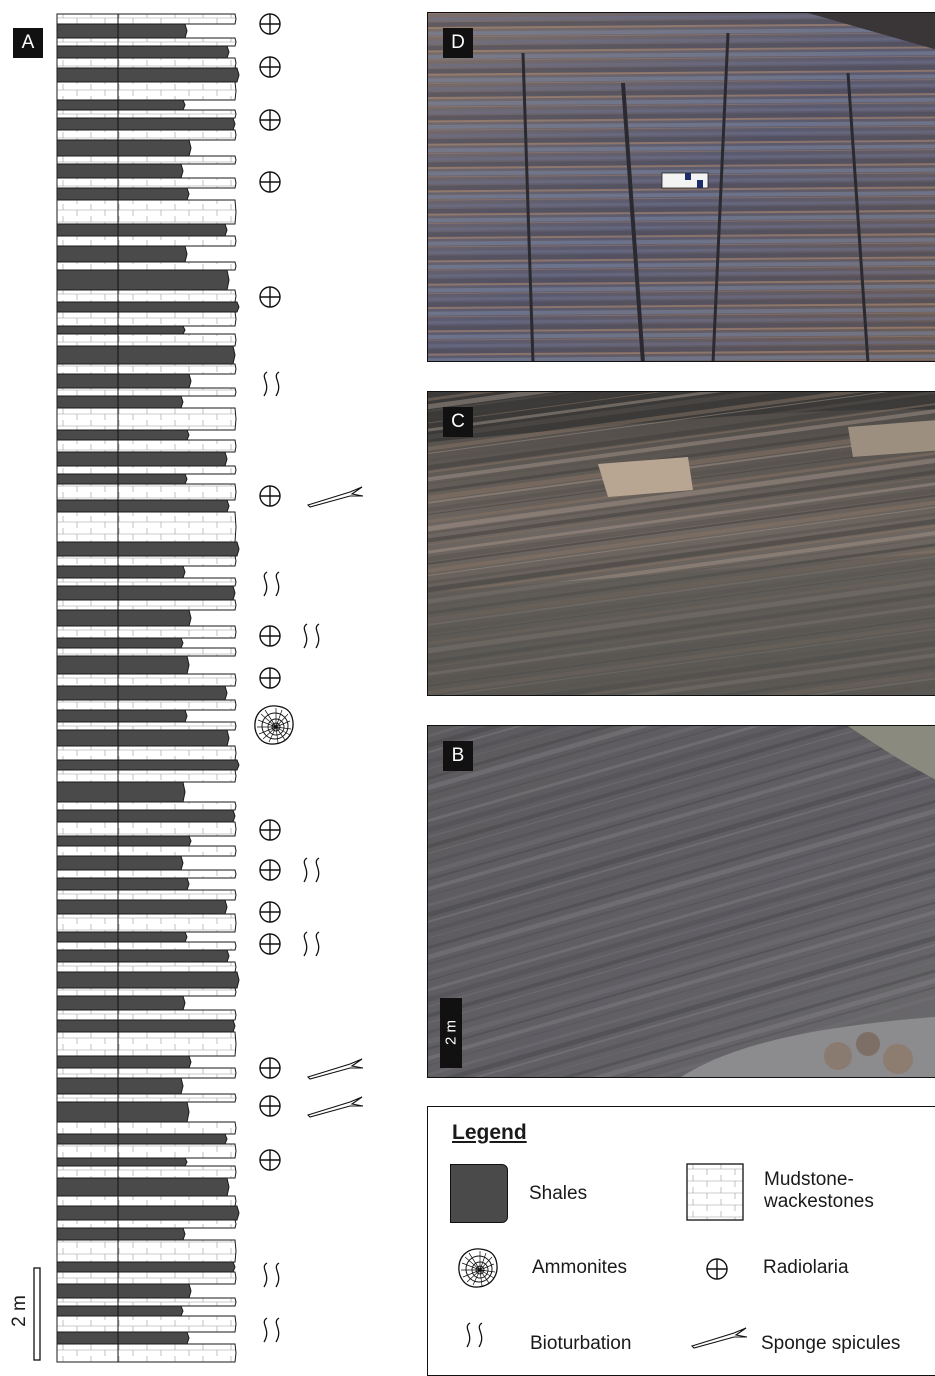 This screenshot has height=1376, width=935. Describe the element at coordinates (581, 1343) in the screenshot. I see `legend-label-bioturbation: Bioturbation` at that location.